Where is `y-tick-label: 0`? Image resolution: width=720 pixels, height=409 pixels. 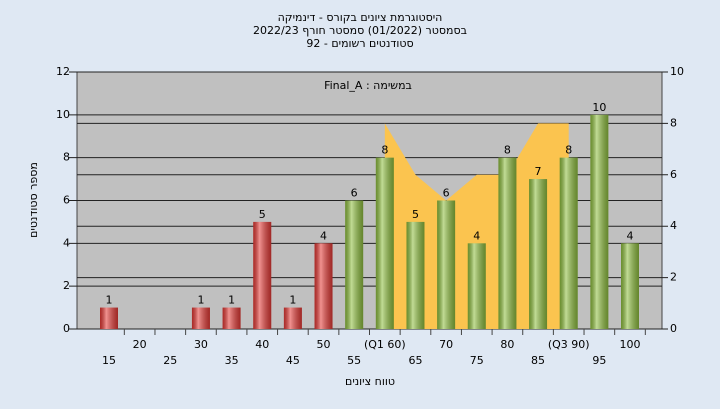 y-tick-label: 0 is located at coordinates (66, 328).